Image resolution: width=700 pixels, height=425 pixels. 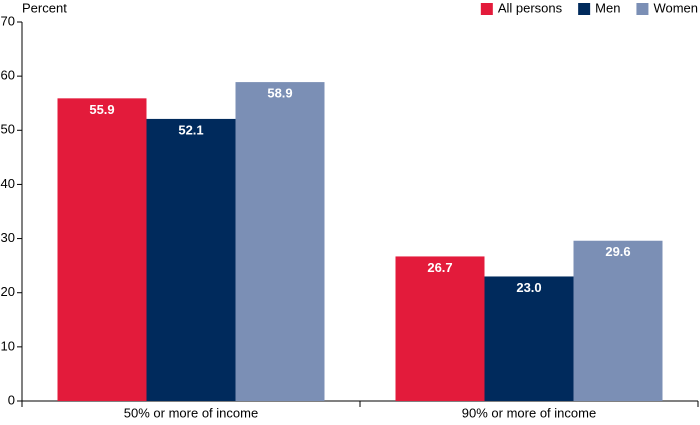 I want to click on legend-label: Men, so click(x=607, y=7).